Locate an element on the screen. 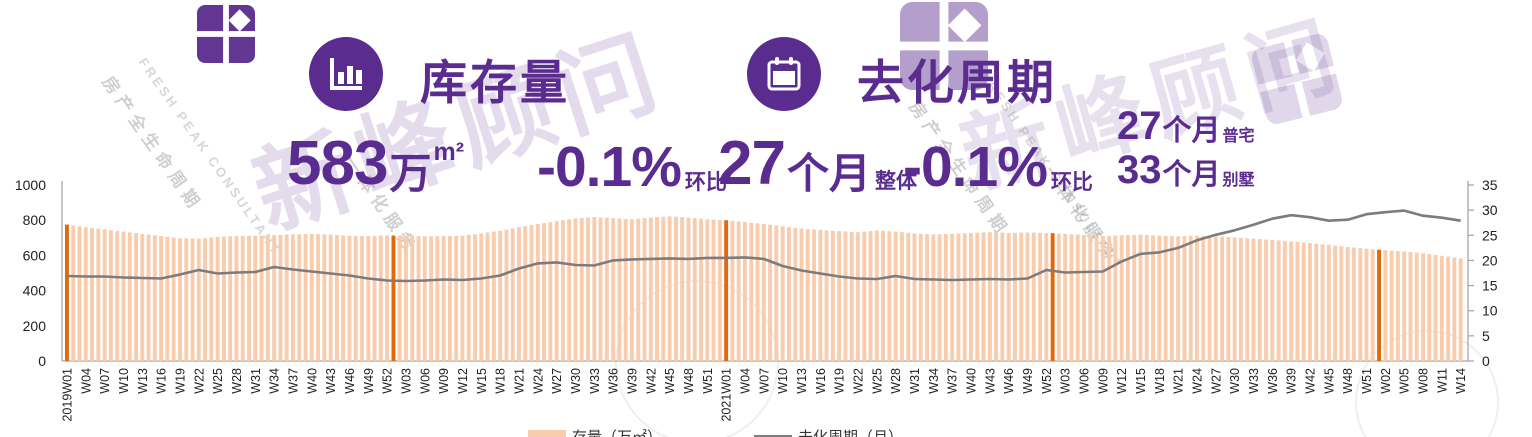  x-axis-label: W27 is located at coordinates (1216, 381).